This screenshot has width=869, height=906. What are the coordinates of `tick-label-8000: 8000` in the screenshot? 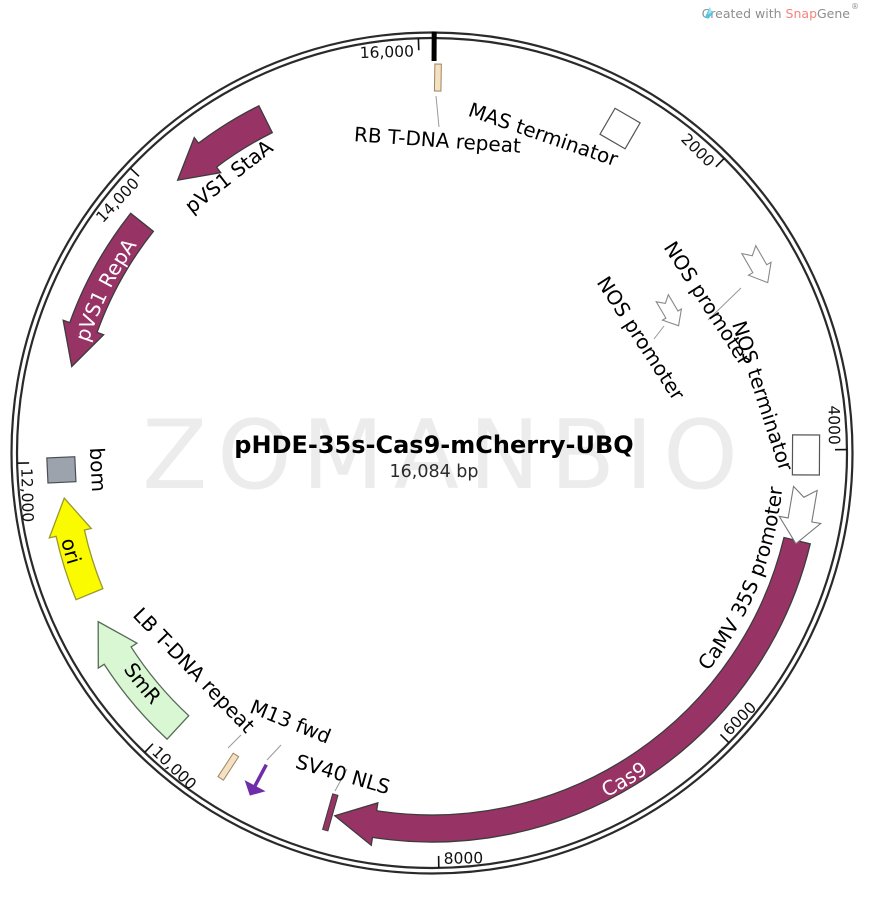 It's located at (464, 858).